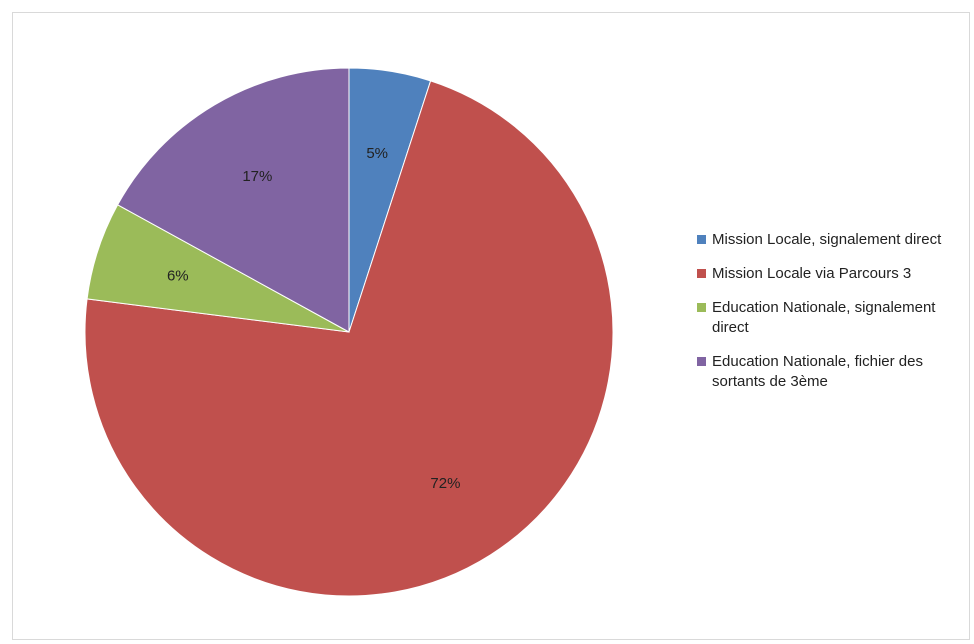 The image size is (974, 644). I want to click on legend-label: Mission Locale, signalement direct, so click(827, 239).